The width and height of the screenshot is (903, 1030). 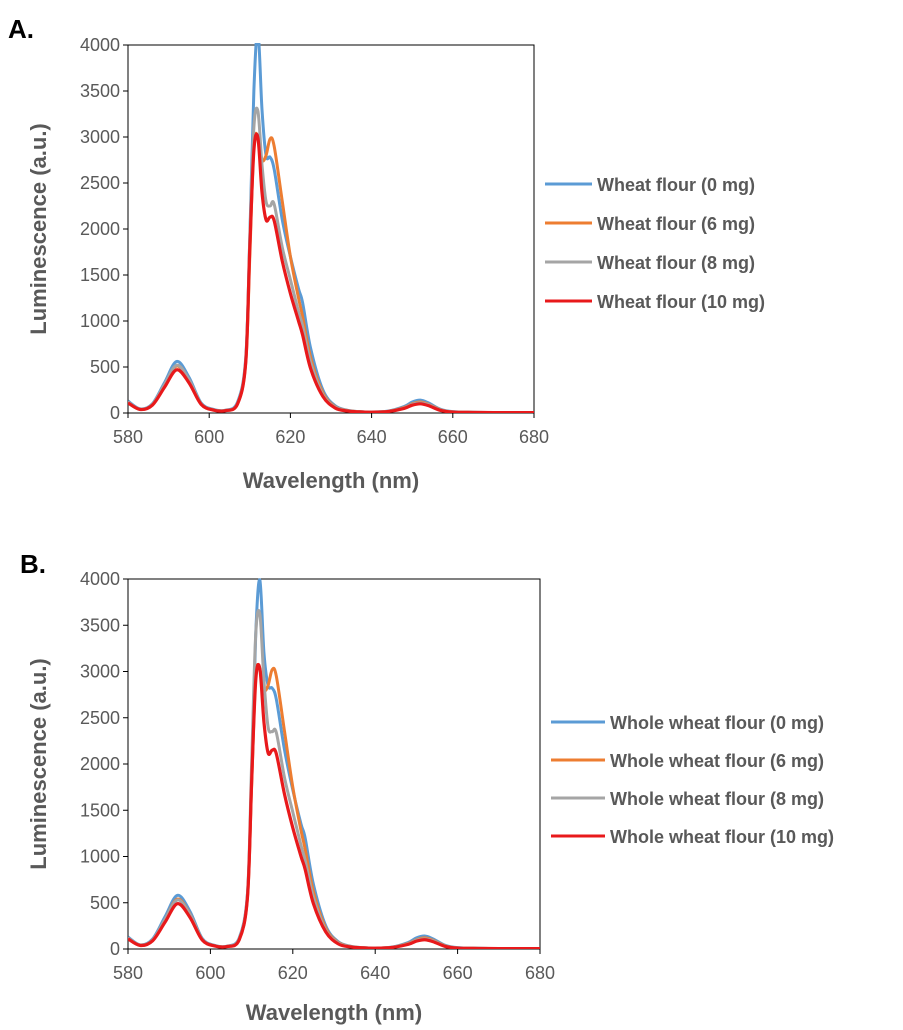 What do you see at coordinates (722, 837) in the screenshot?
I see `legend-label-4: Whole wheat flour (10 mg)` at bounding box center [722, 837].